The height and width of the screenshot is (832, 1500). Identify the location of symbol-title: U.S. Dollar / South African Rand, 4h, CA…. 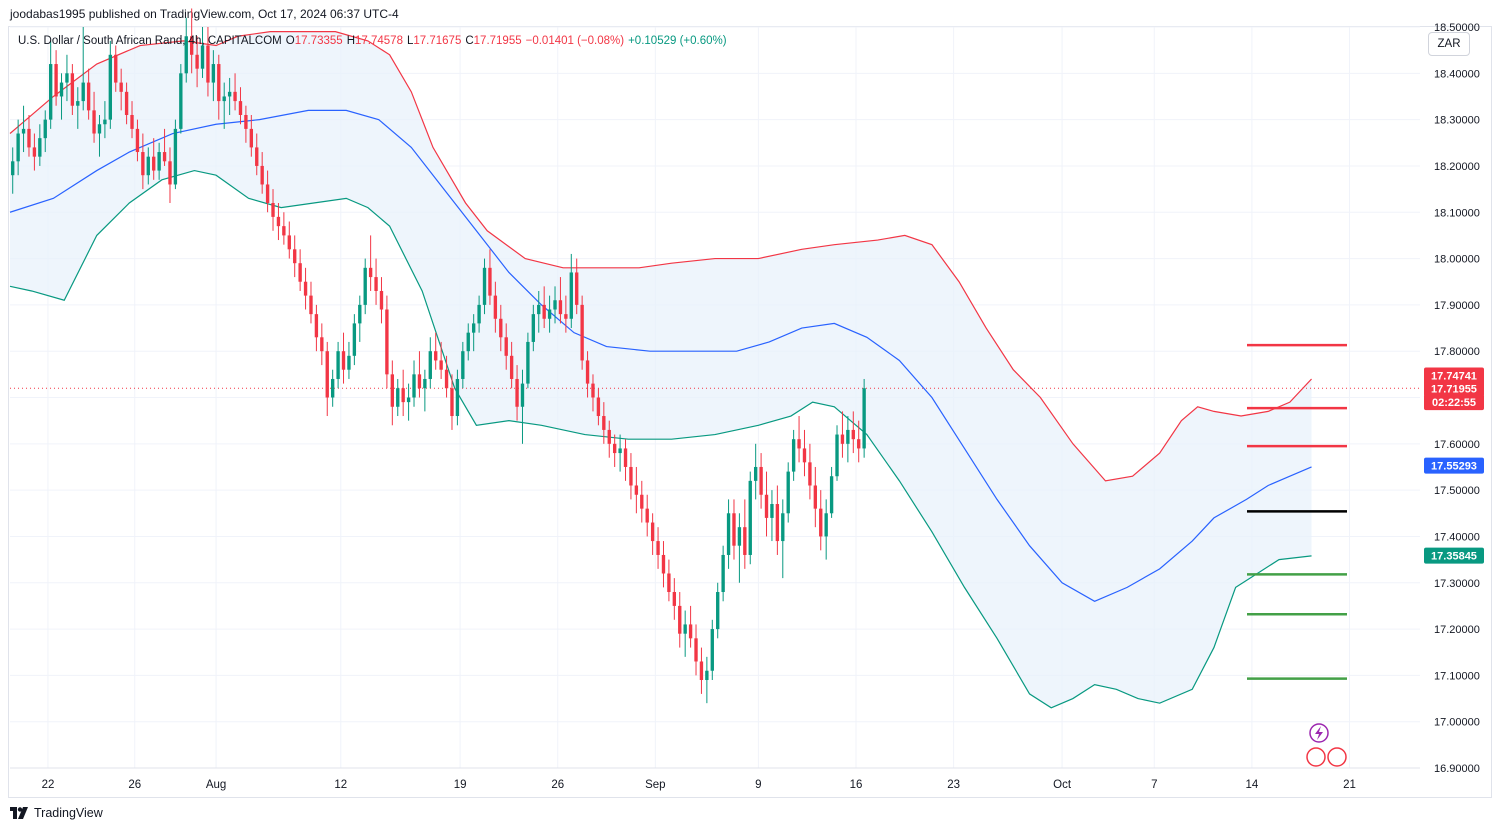
(150, 41).